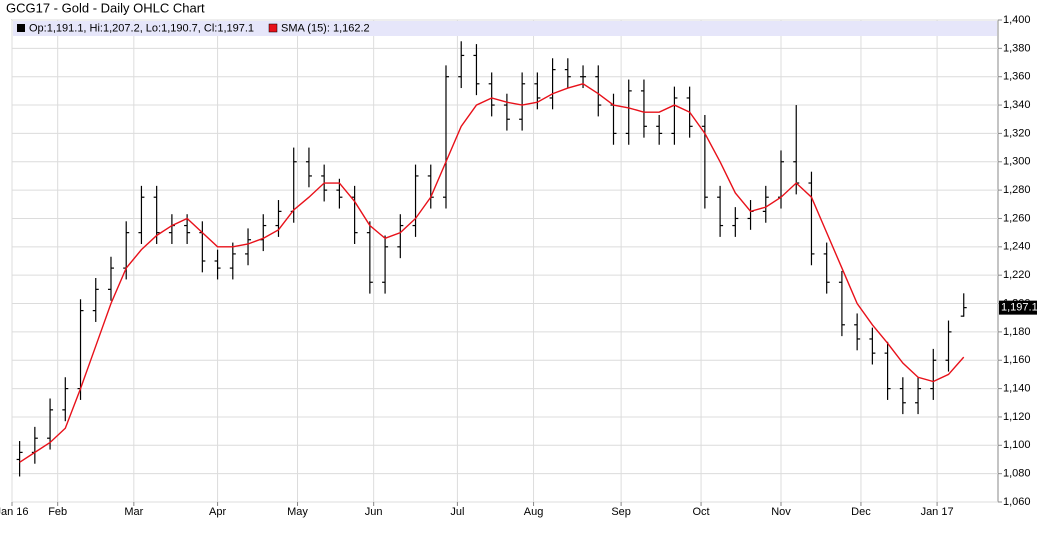  Describe the element at coordinates (1017, 275) in the screenshot. I see `y-tick-label: 1,220` at that location.